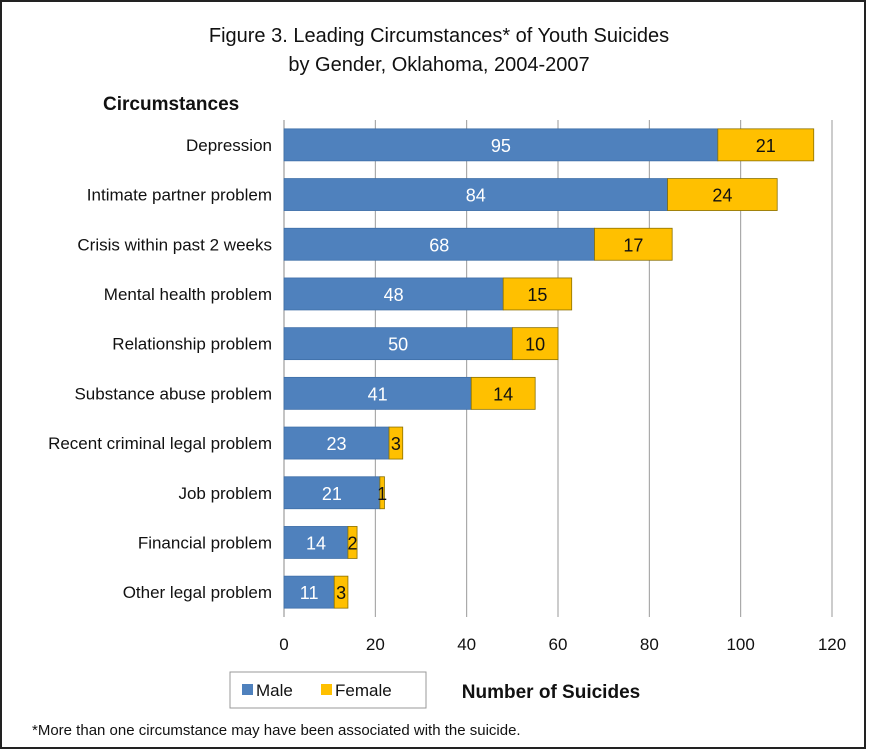 This screenshot has width=870, height=755. I want to click on category-label: Crisis within past 2 weeks, so click(174, 244).